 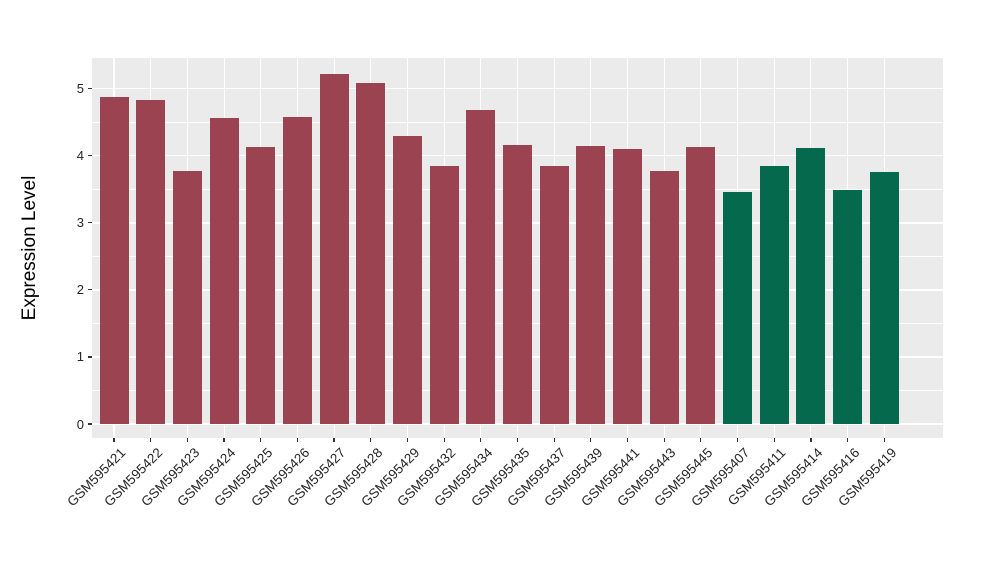 What do you see at coordinates (554, 295) in the screenshot?
I see `bar-GSM595437` at bounding box center [554, 295].